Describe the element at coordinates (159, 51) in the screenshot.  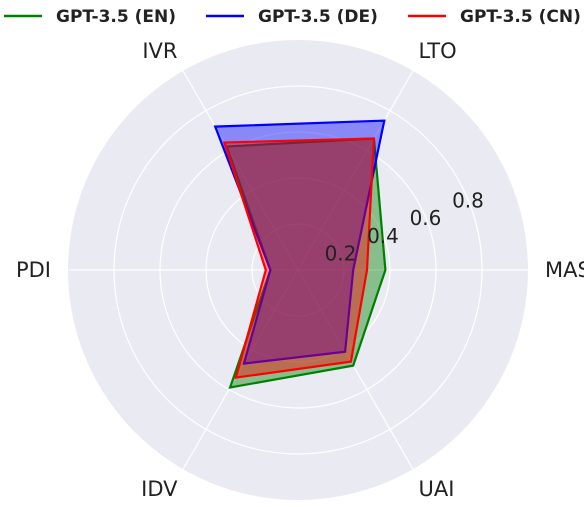
I see `axis-label-ivr: IVR` at that location.